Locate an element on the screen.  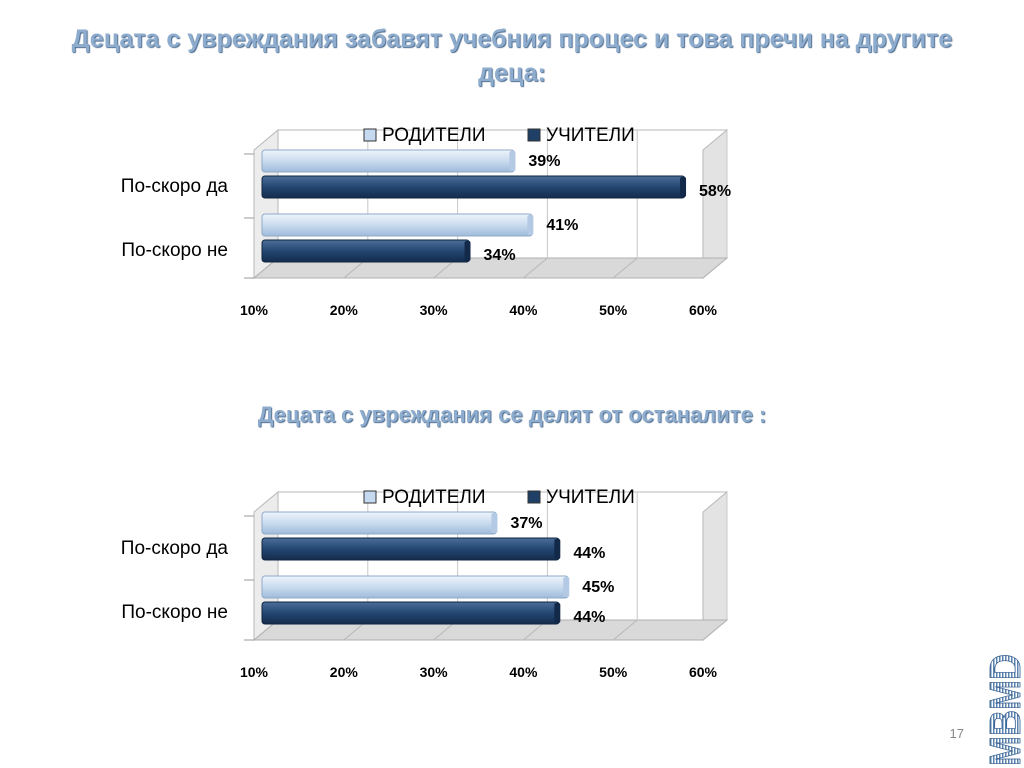
value-label: 58% is located at coordinates (715, 191).